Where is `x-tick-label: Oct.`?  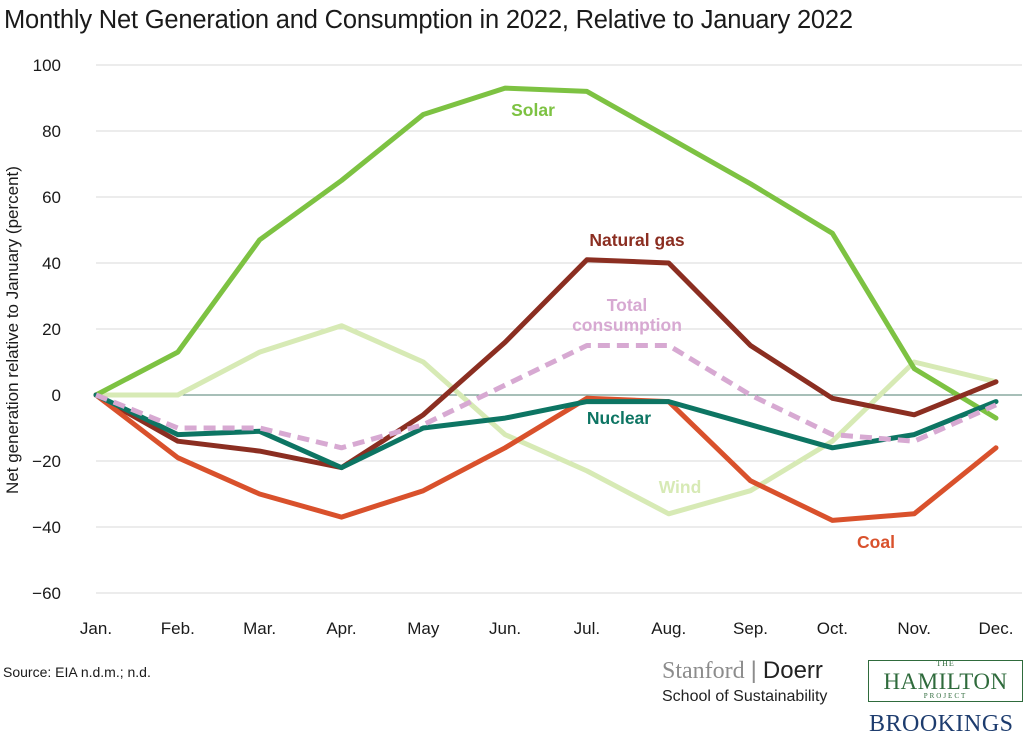 x-tick-label: Oct. is located at coordinates (832, 628).